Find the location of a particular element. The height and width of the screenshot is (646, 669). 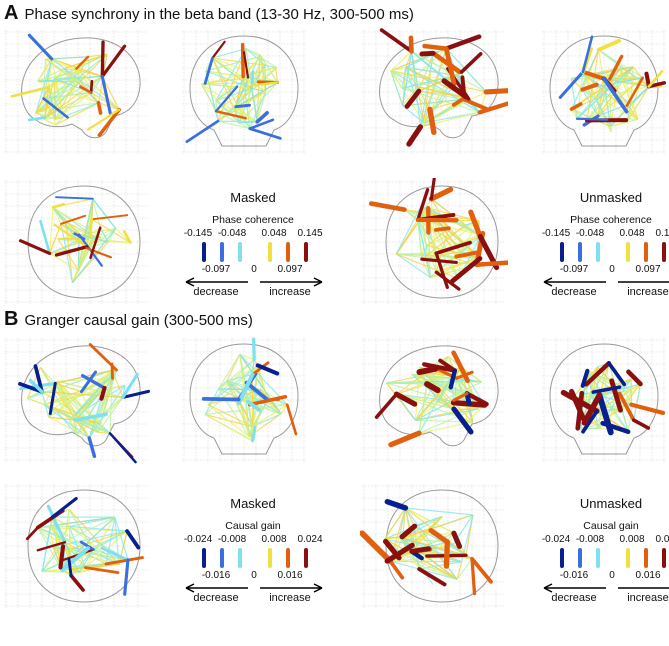

brain-a-unmasked-axial is located at coordinates (434, 242).